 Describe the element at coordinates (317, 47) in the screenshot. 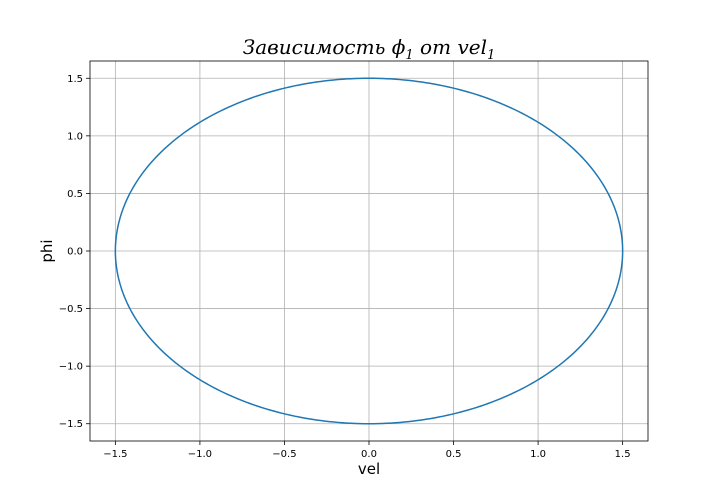

I see `title-prefix: Зависимость` at that location.